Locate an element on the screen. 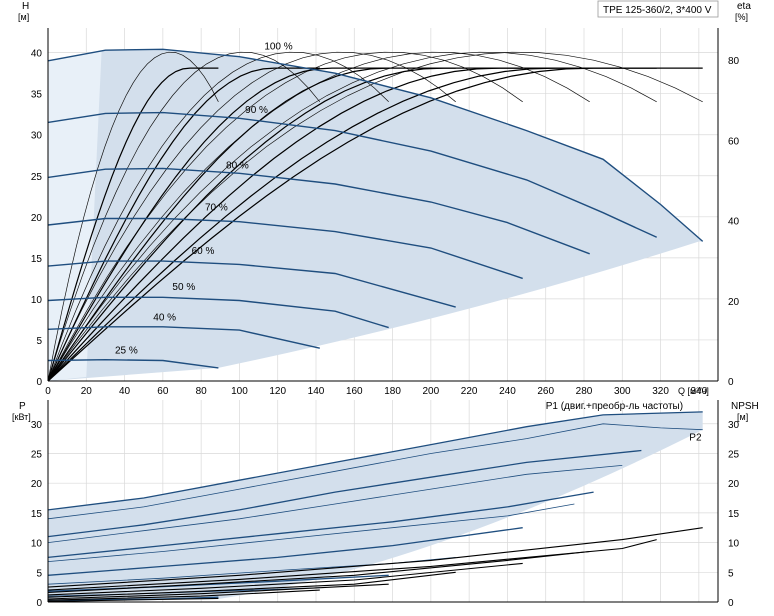  x-tick-label: 180 is located at coordinates (392, 391).